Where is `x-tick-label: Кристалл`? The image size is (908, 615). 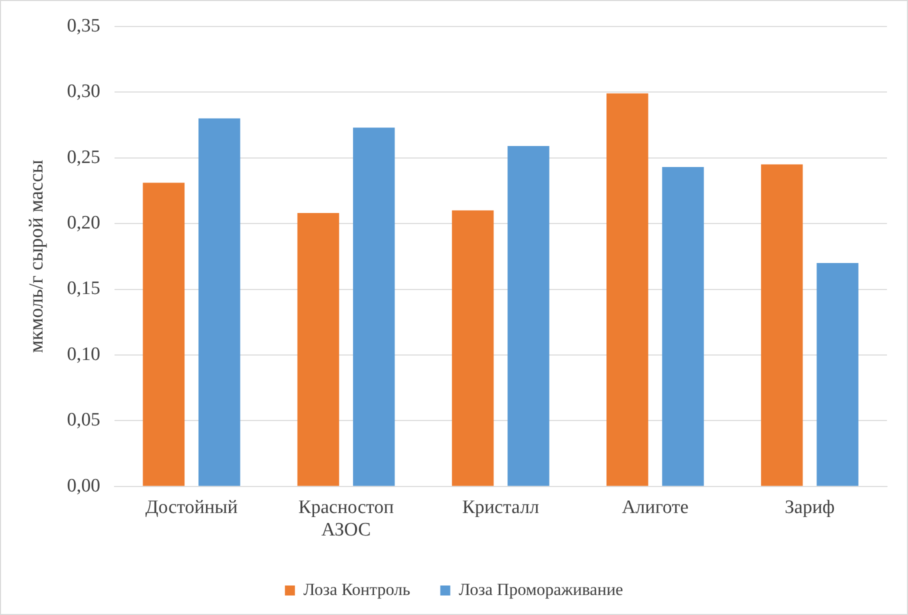
x-tick-label: Кристалл is located at coordinates (501, 507).